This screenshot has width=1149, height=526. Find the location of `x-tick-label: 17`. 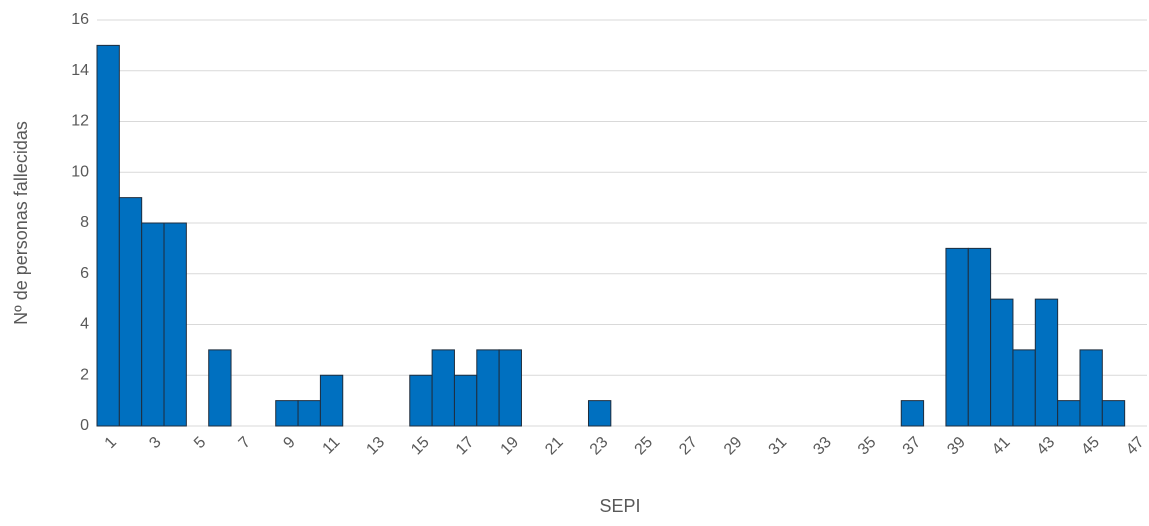

x-tick-label: 17 is located at coordinates (465, 446).